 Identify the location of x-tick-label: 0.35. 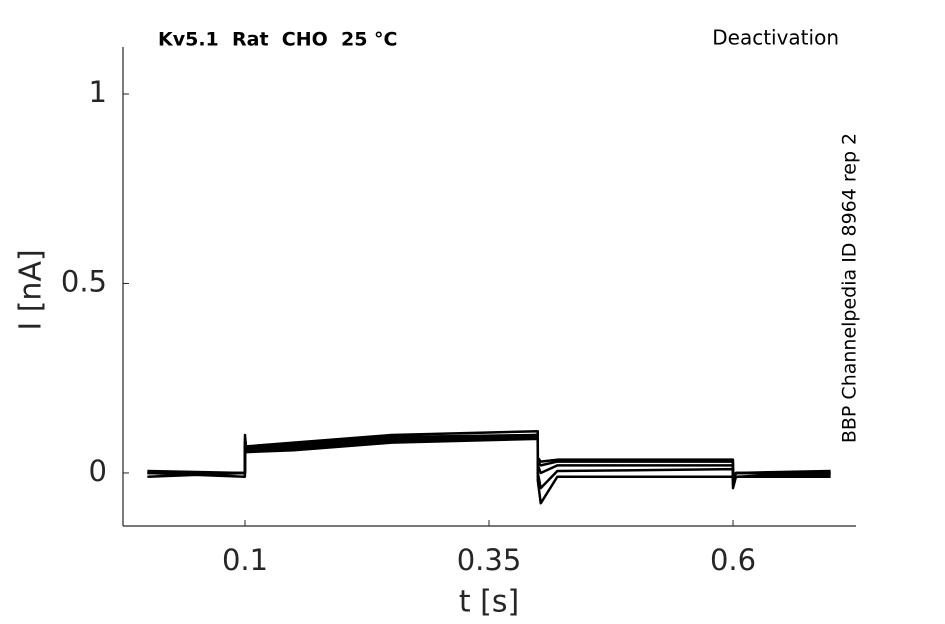
(489, 560).